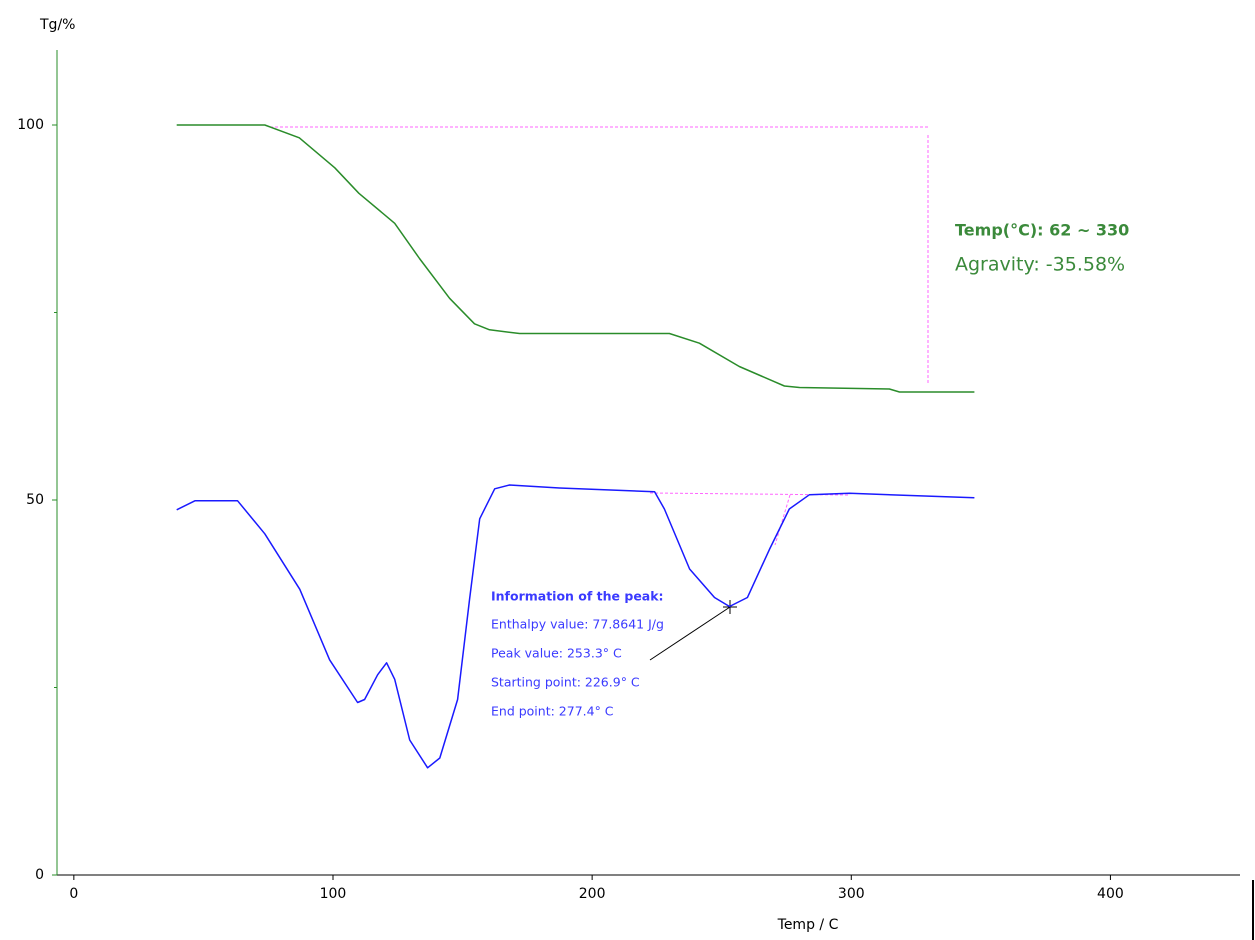 This screenshot has width=1255, height=940. Describe the element at coordinates (1042, 230) in the screenshot. I see `annotation: Temp(°C): 62 ~ 330` at that location.